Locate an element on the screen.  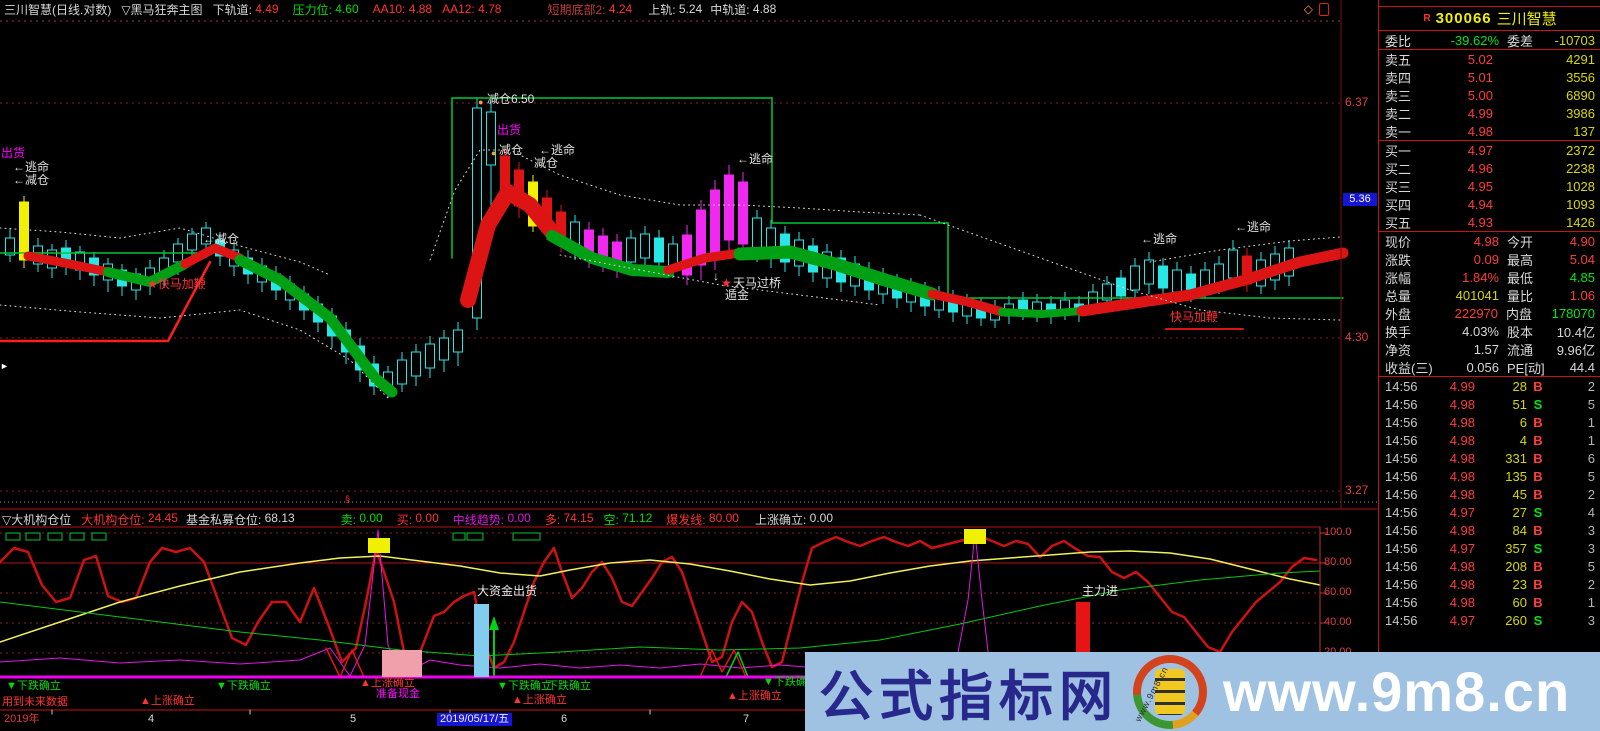
chart-annotation: 快马加鞭 is located at coordinates (1194, 317).